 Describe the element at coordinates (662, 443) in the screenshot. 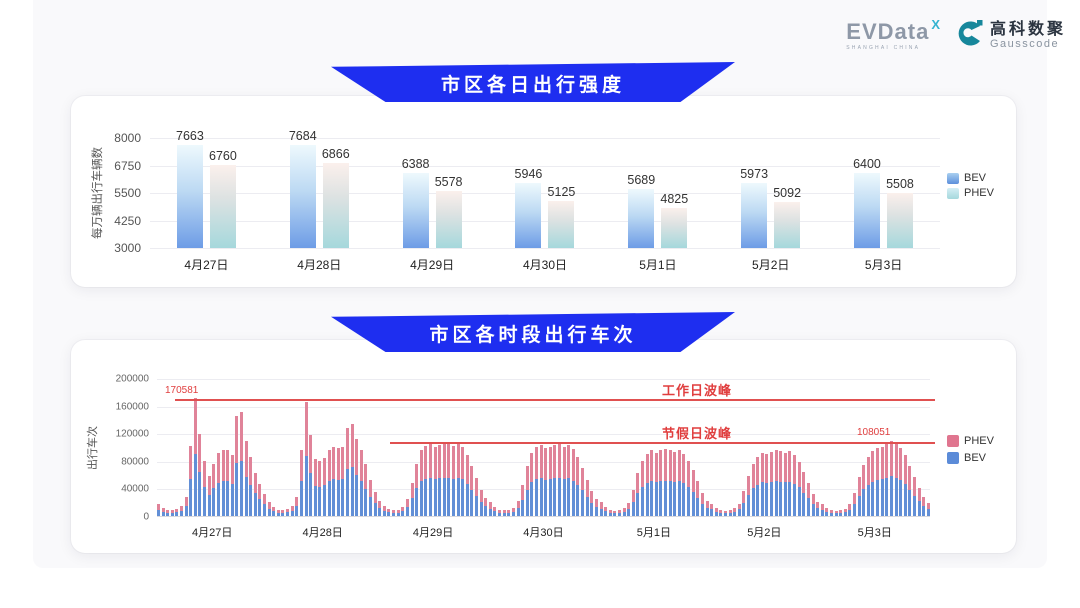

I see `holiday-peak-line` at that location.